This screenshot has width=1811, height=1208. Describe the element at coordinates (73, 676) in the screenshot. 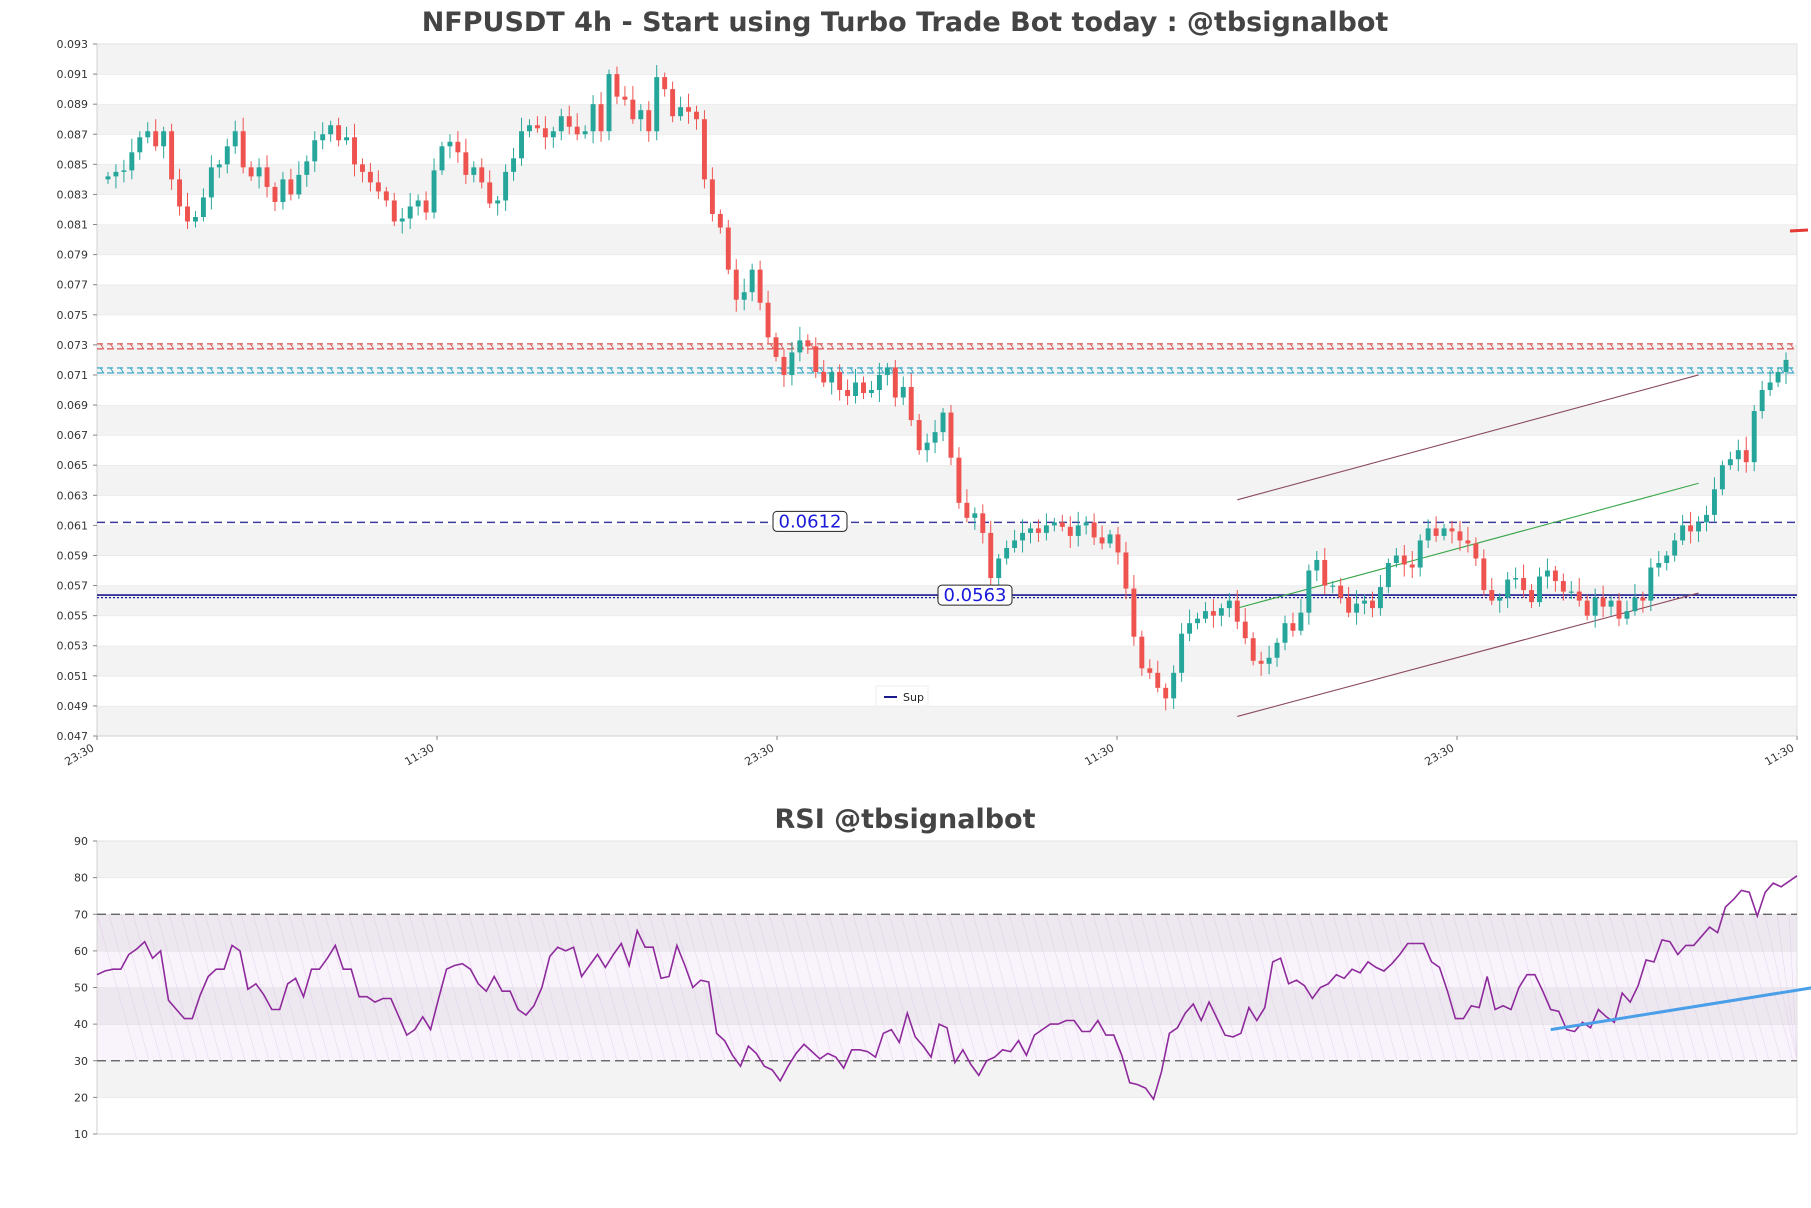

I see `y-tick-label: 0.051` at that location.